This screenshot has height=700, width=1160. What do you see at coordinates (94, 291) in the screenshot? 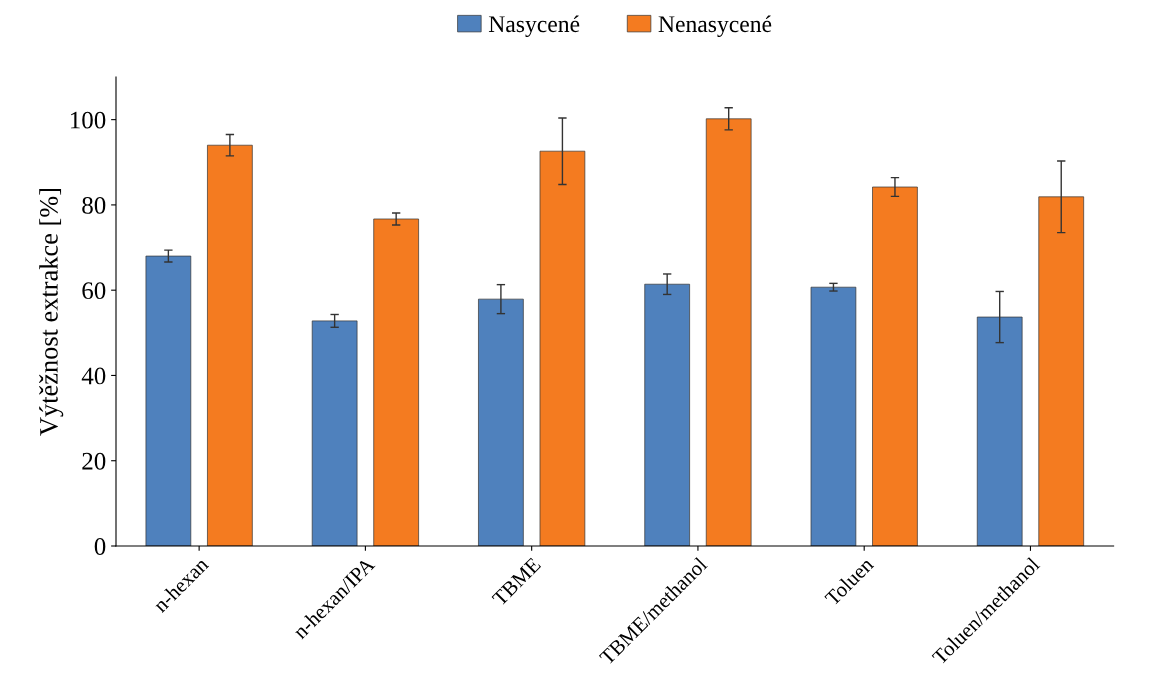
I see `y-tick-label: 60` at bounding box center [94, 291].